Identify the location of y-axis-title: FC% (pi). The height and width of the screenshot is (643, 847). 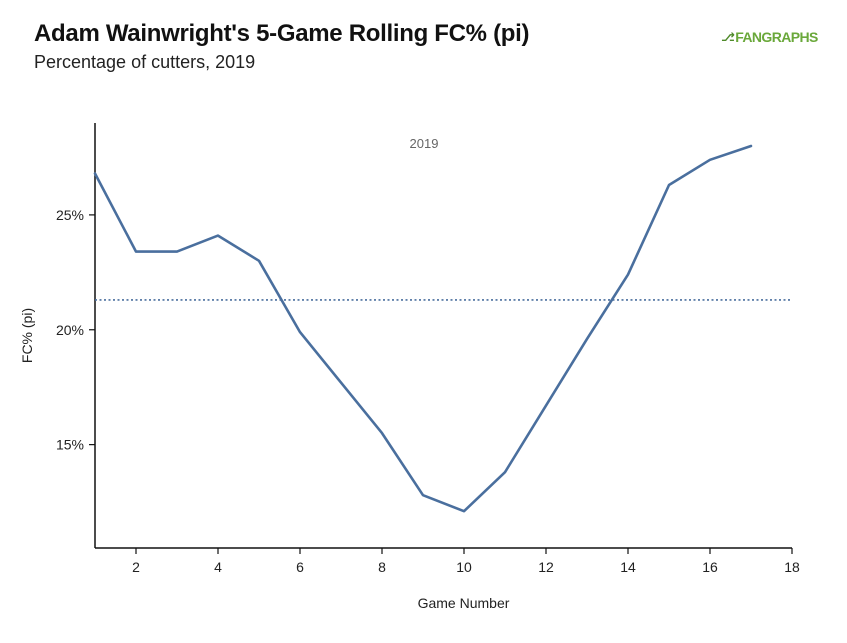
(27, 335).